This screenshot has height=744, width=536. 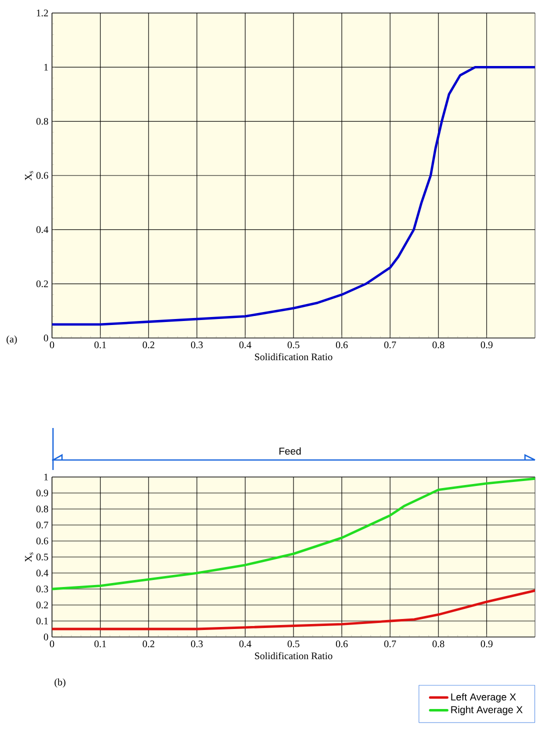 What do you see at coordinates (42, 557) in the screenshot?
I see `y-tick-label: 0.5` at bounding box center [42, 557].